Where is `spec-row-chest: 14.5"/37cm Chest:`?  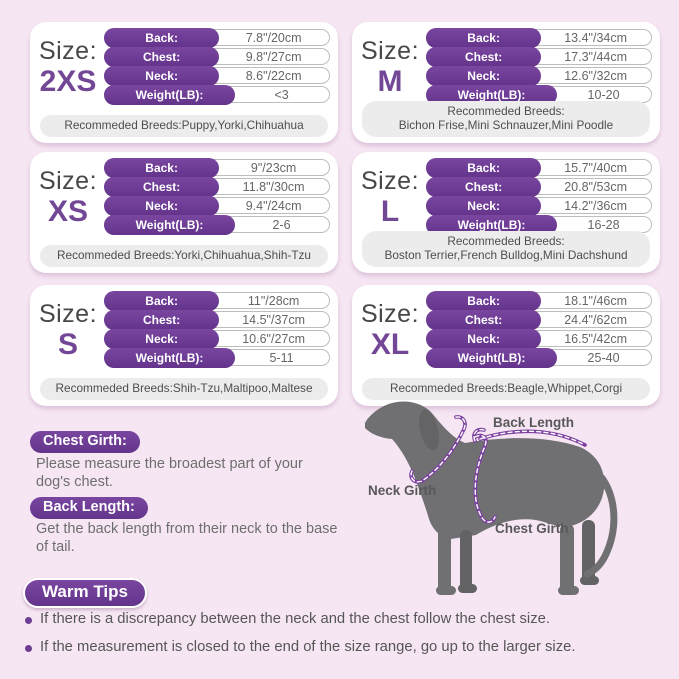
spec-row-chest: 14.5"/37cm Chest: is located at coordinates (217, 319).